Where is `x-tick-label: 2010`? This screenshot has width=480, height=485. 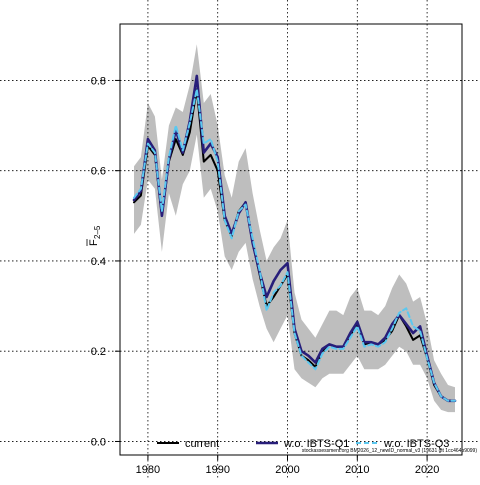 x-tick-label: 2010 is located at coordinates (357, 470).